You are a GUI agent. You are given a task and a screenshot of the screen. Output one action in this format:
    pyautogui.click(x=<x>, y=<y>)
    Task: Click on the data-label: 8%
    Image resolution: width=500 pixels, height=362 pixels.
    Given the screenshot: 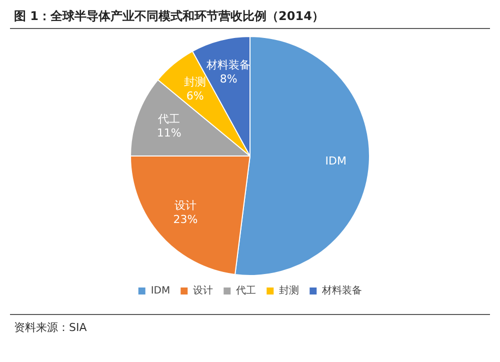 What is the action you would take?
    pyautogui.click(x=229, y=79)
    